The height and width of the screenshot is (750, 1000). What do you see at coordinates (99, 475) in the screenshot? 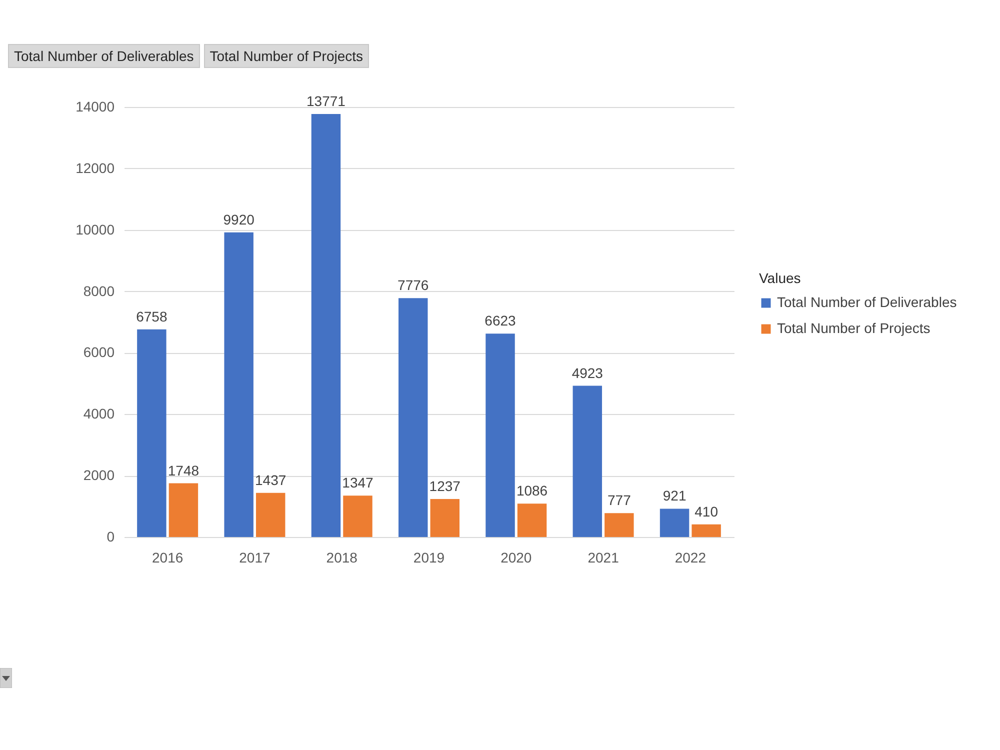
I see `y-tick-label: 2000` at bounding box center [99, 475].